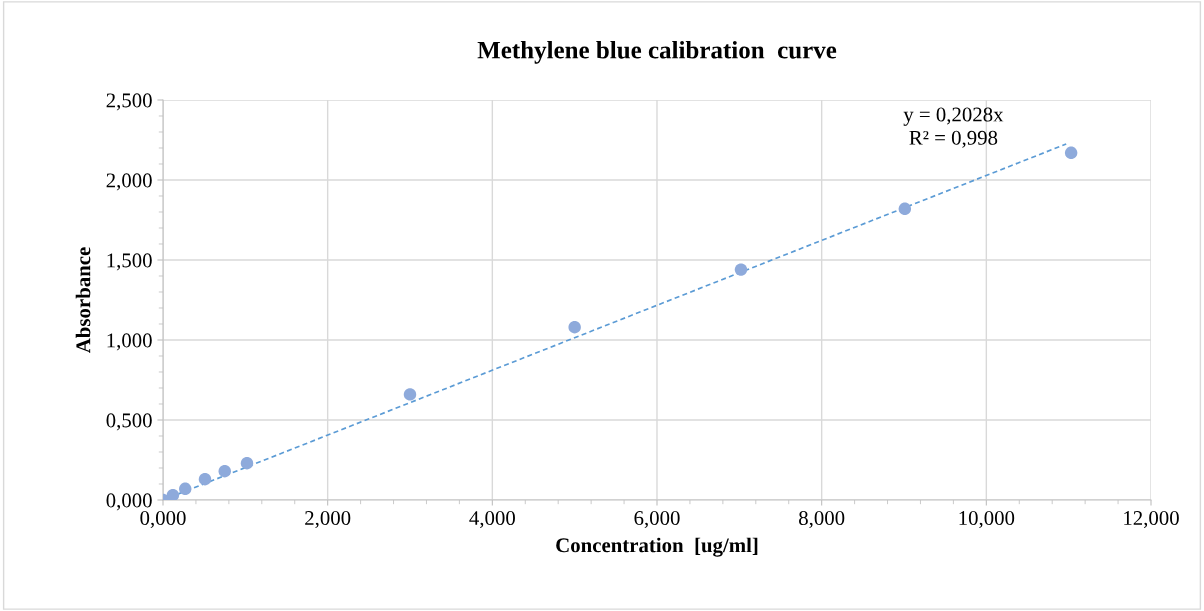 This screenshot has height=611, width=1204. Describe the element at coordinates (657, 52) in the screenshot. I see `chart-title: Methylene blue calibration curve` at that location.